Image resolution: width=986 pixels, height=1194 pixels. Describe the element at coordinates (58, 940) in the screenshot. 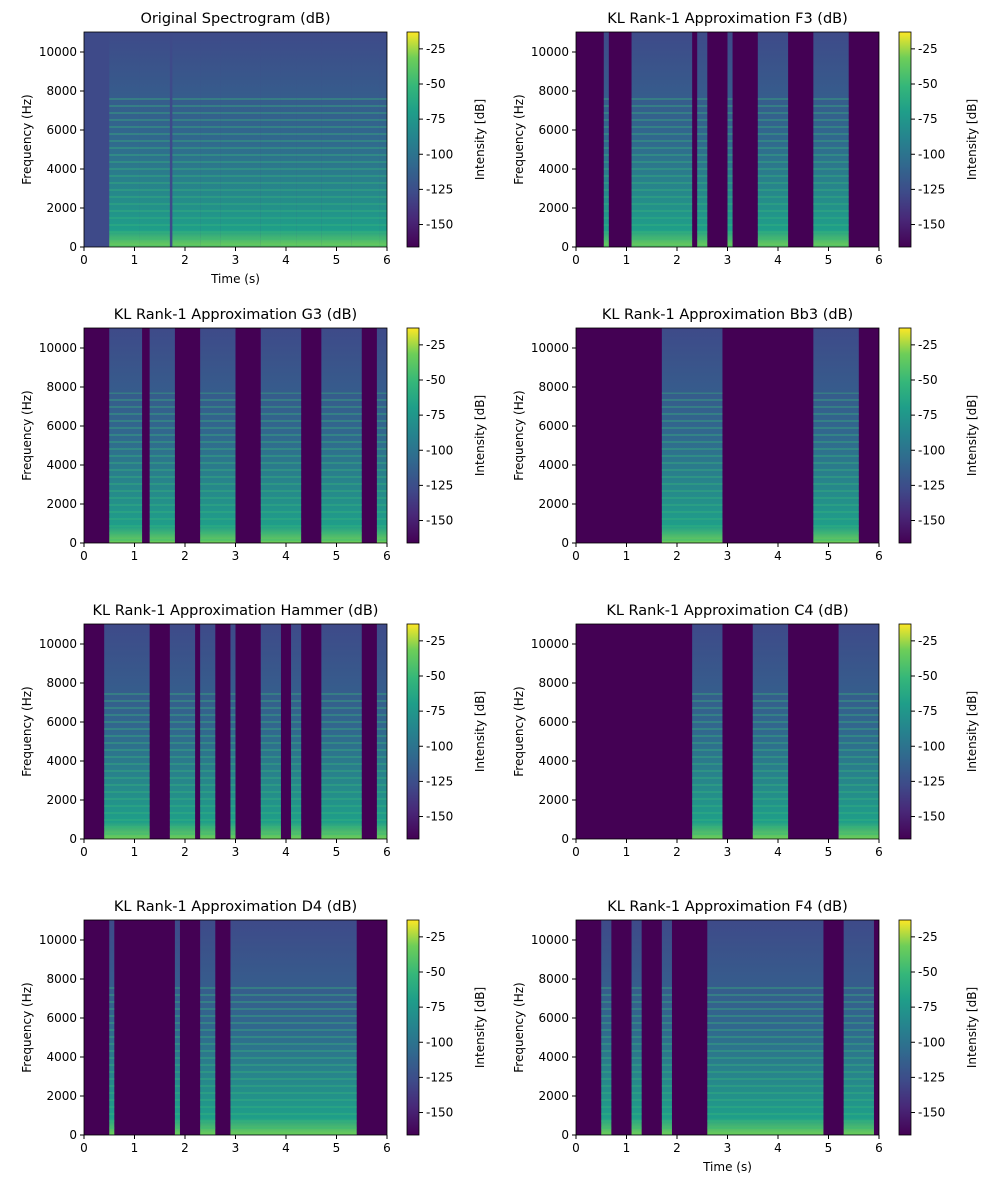

I see `y-tick-label: 10000` at that location.